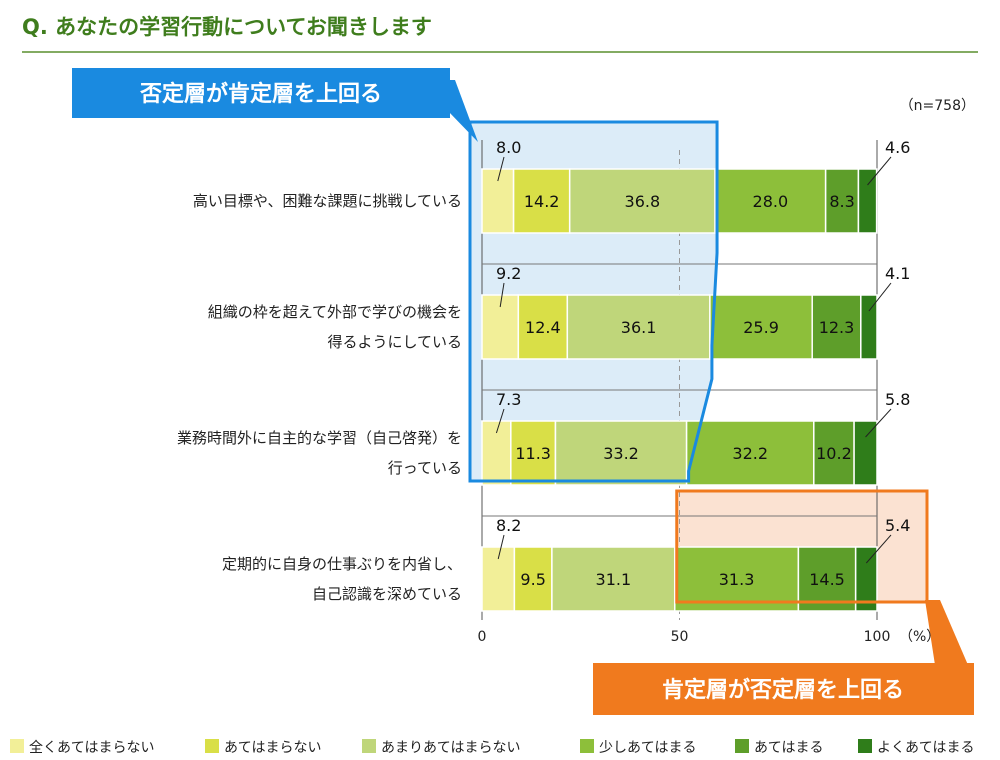 The width and height of the screenshot is (1000, 760). What do you see at coordinates (788, 748) in the screenshot?
I see `legend-label: あてはまる` at bounding box center [788, 748].